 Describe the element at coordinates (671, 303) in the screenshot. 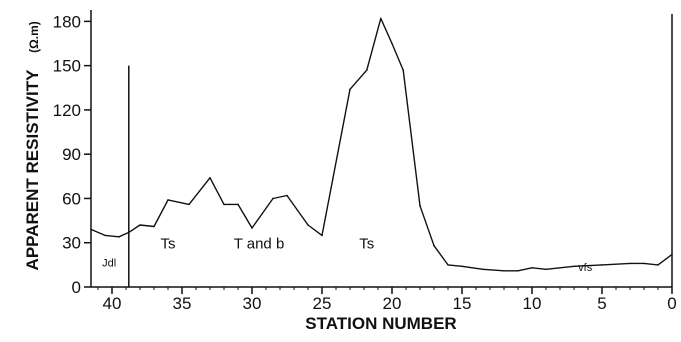

I see `x-tick-label: 0` at that location.